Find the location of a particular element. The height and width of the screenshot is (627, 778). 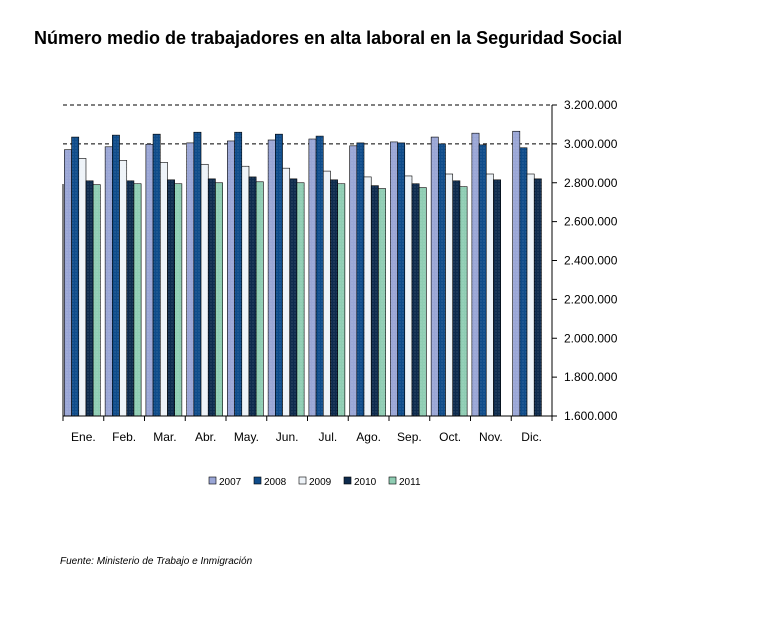

y-tick-label: 1.600.000 is located at coordinates (591, 416).